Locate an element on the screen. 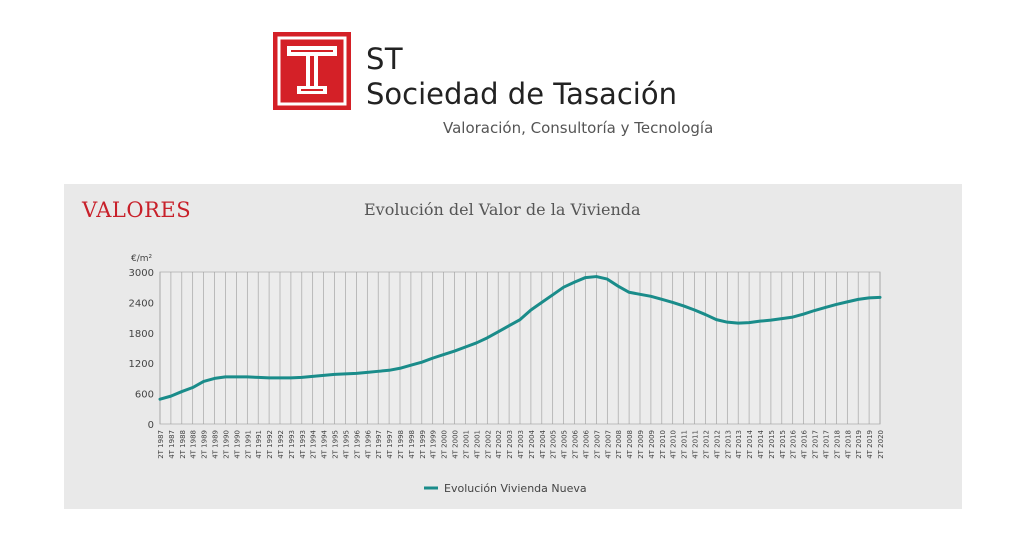 Image resolution: width=1024 pixels, height=536 pixels. x-tick-label: 2T 2008 is located at coordinates (619, 444).